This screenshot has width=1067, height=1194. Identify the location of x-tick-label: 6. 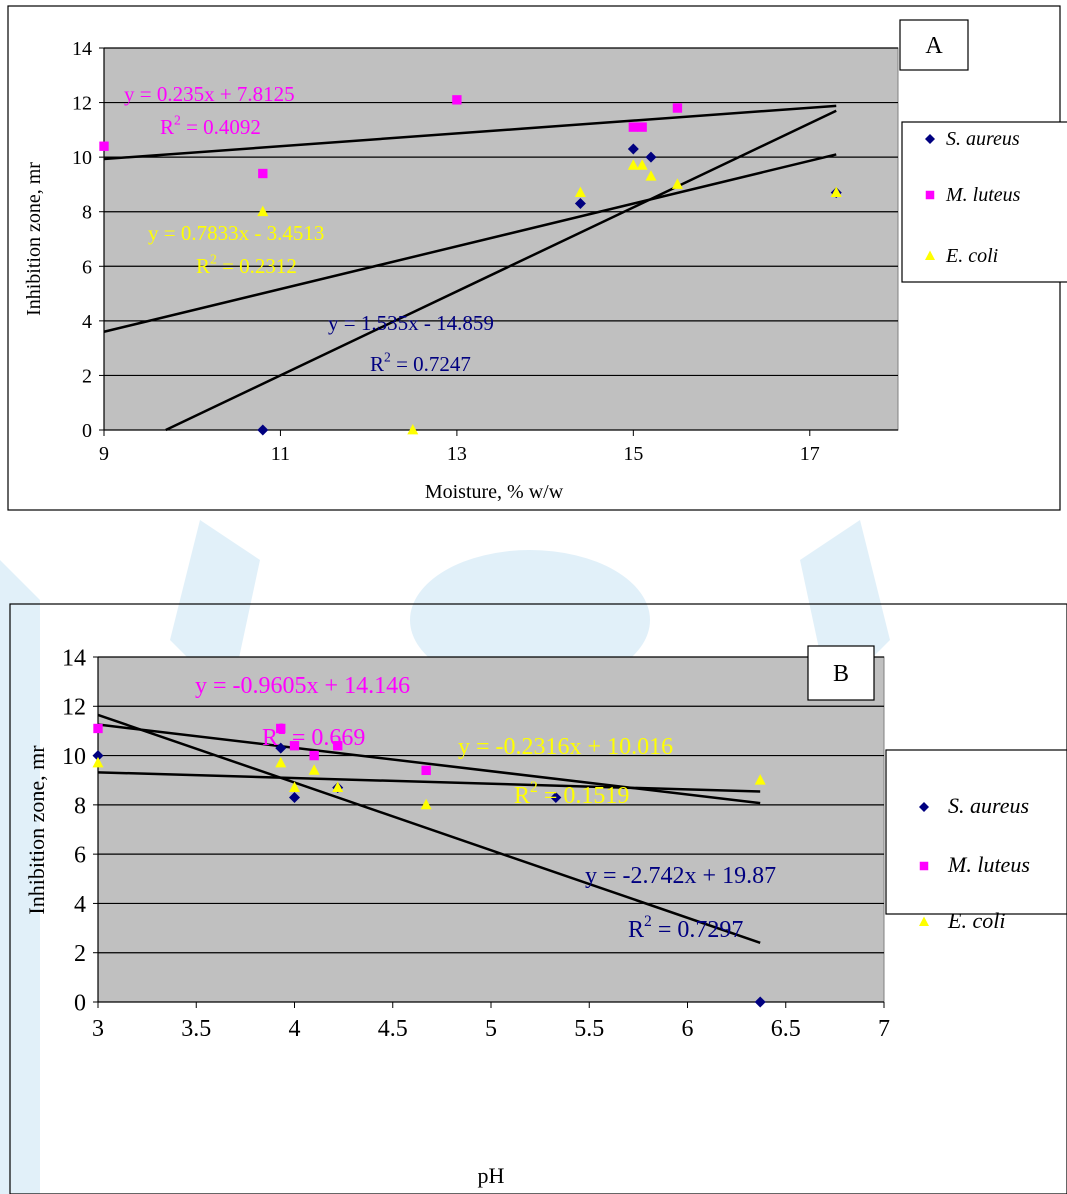
(688, 1029).